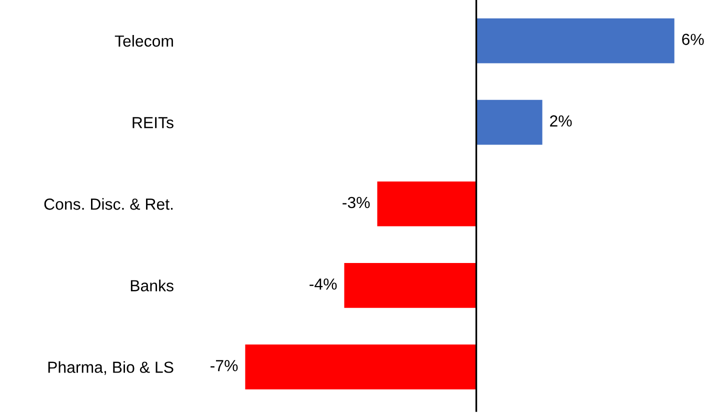 Image resolution: width=712 pixels, height=416 pixels. Describe the element at coordinates (152, 286) in the screenshot. I see `y-tick-label: Banks` at that location.